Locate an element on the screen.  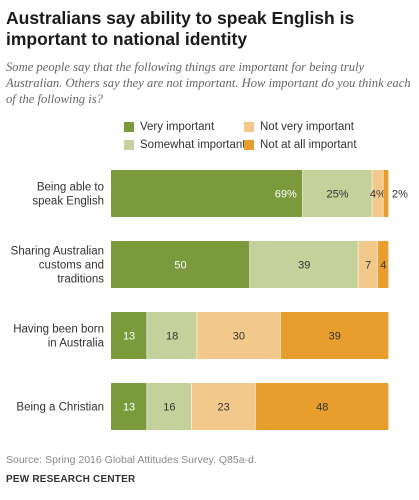
legend-label: Very important is located at coordinates (177, 127).